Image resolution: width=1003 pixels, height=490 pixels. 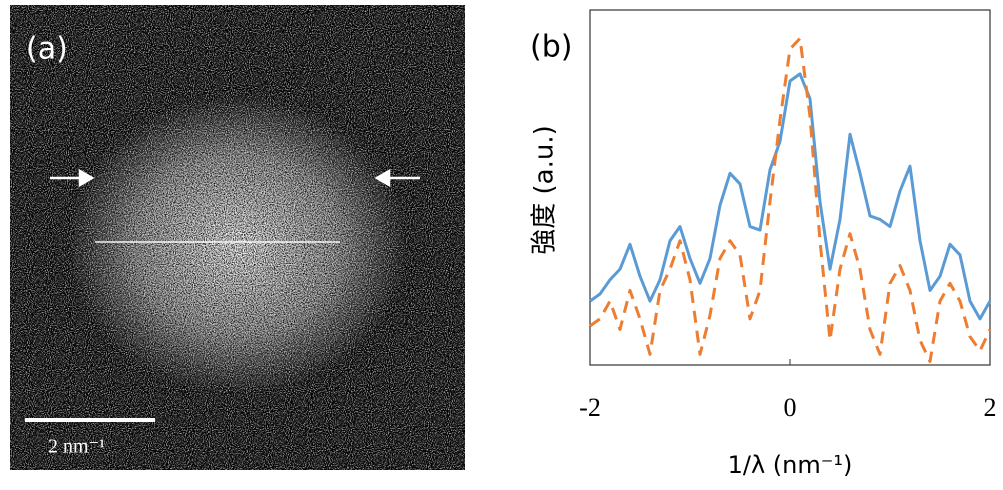 I want to click on scale-bar-label: 2 nm⁻¹, so click(x=76, y=447).